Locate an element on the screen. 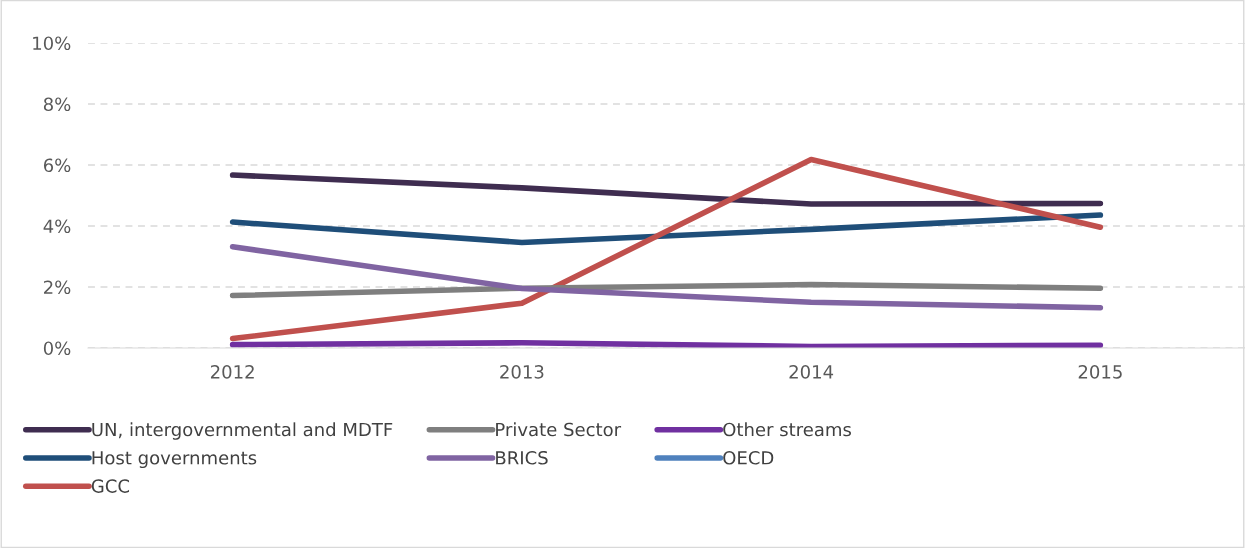  legend-label: Other streams is located at coordinates (787, 429).